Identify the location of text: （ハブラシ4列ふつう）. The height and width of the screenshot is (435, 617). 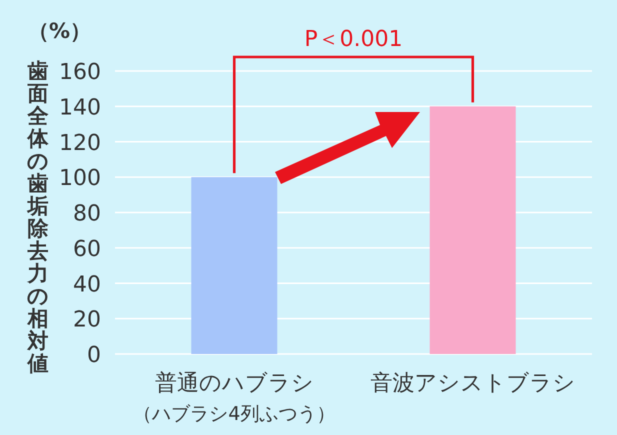
(234, 414).